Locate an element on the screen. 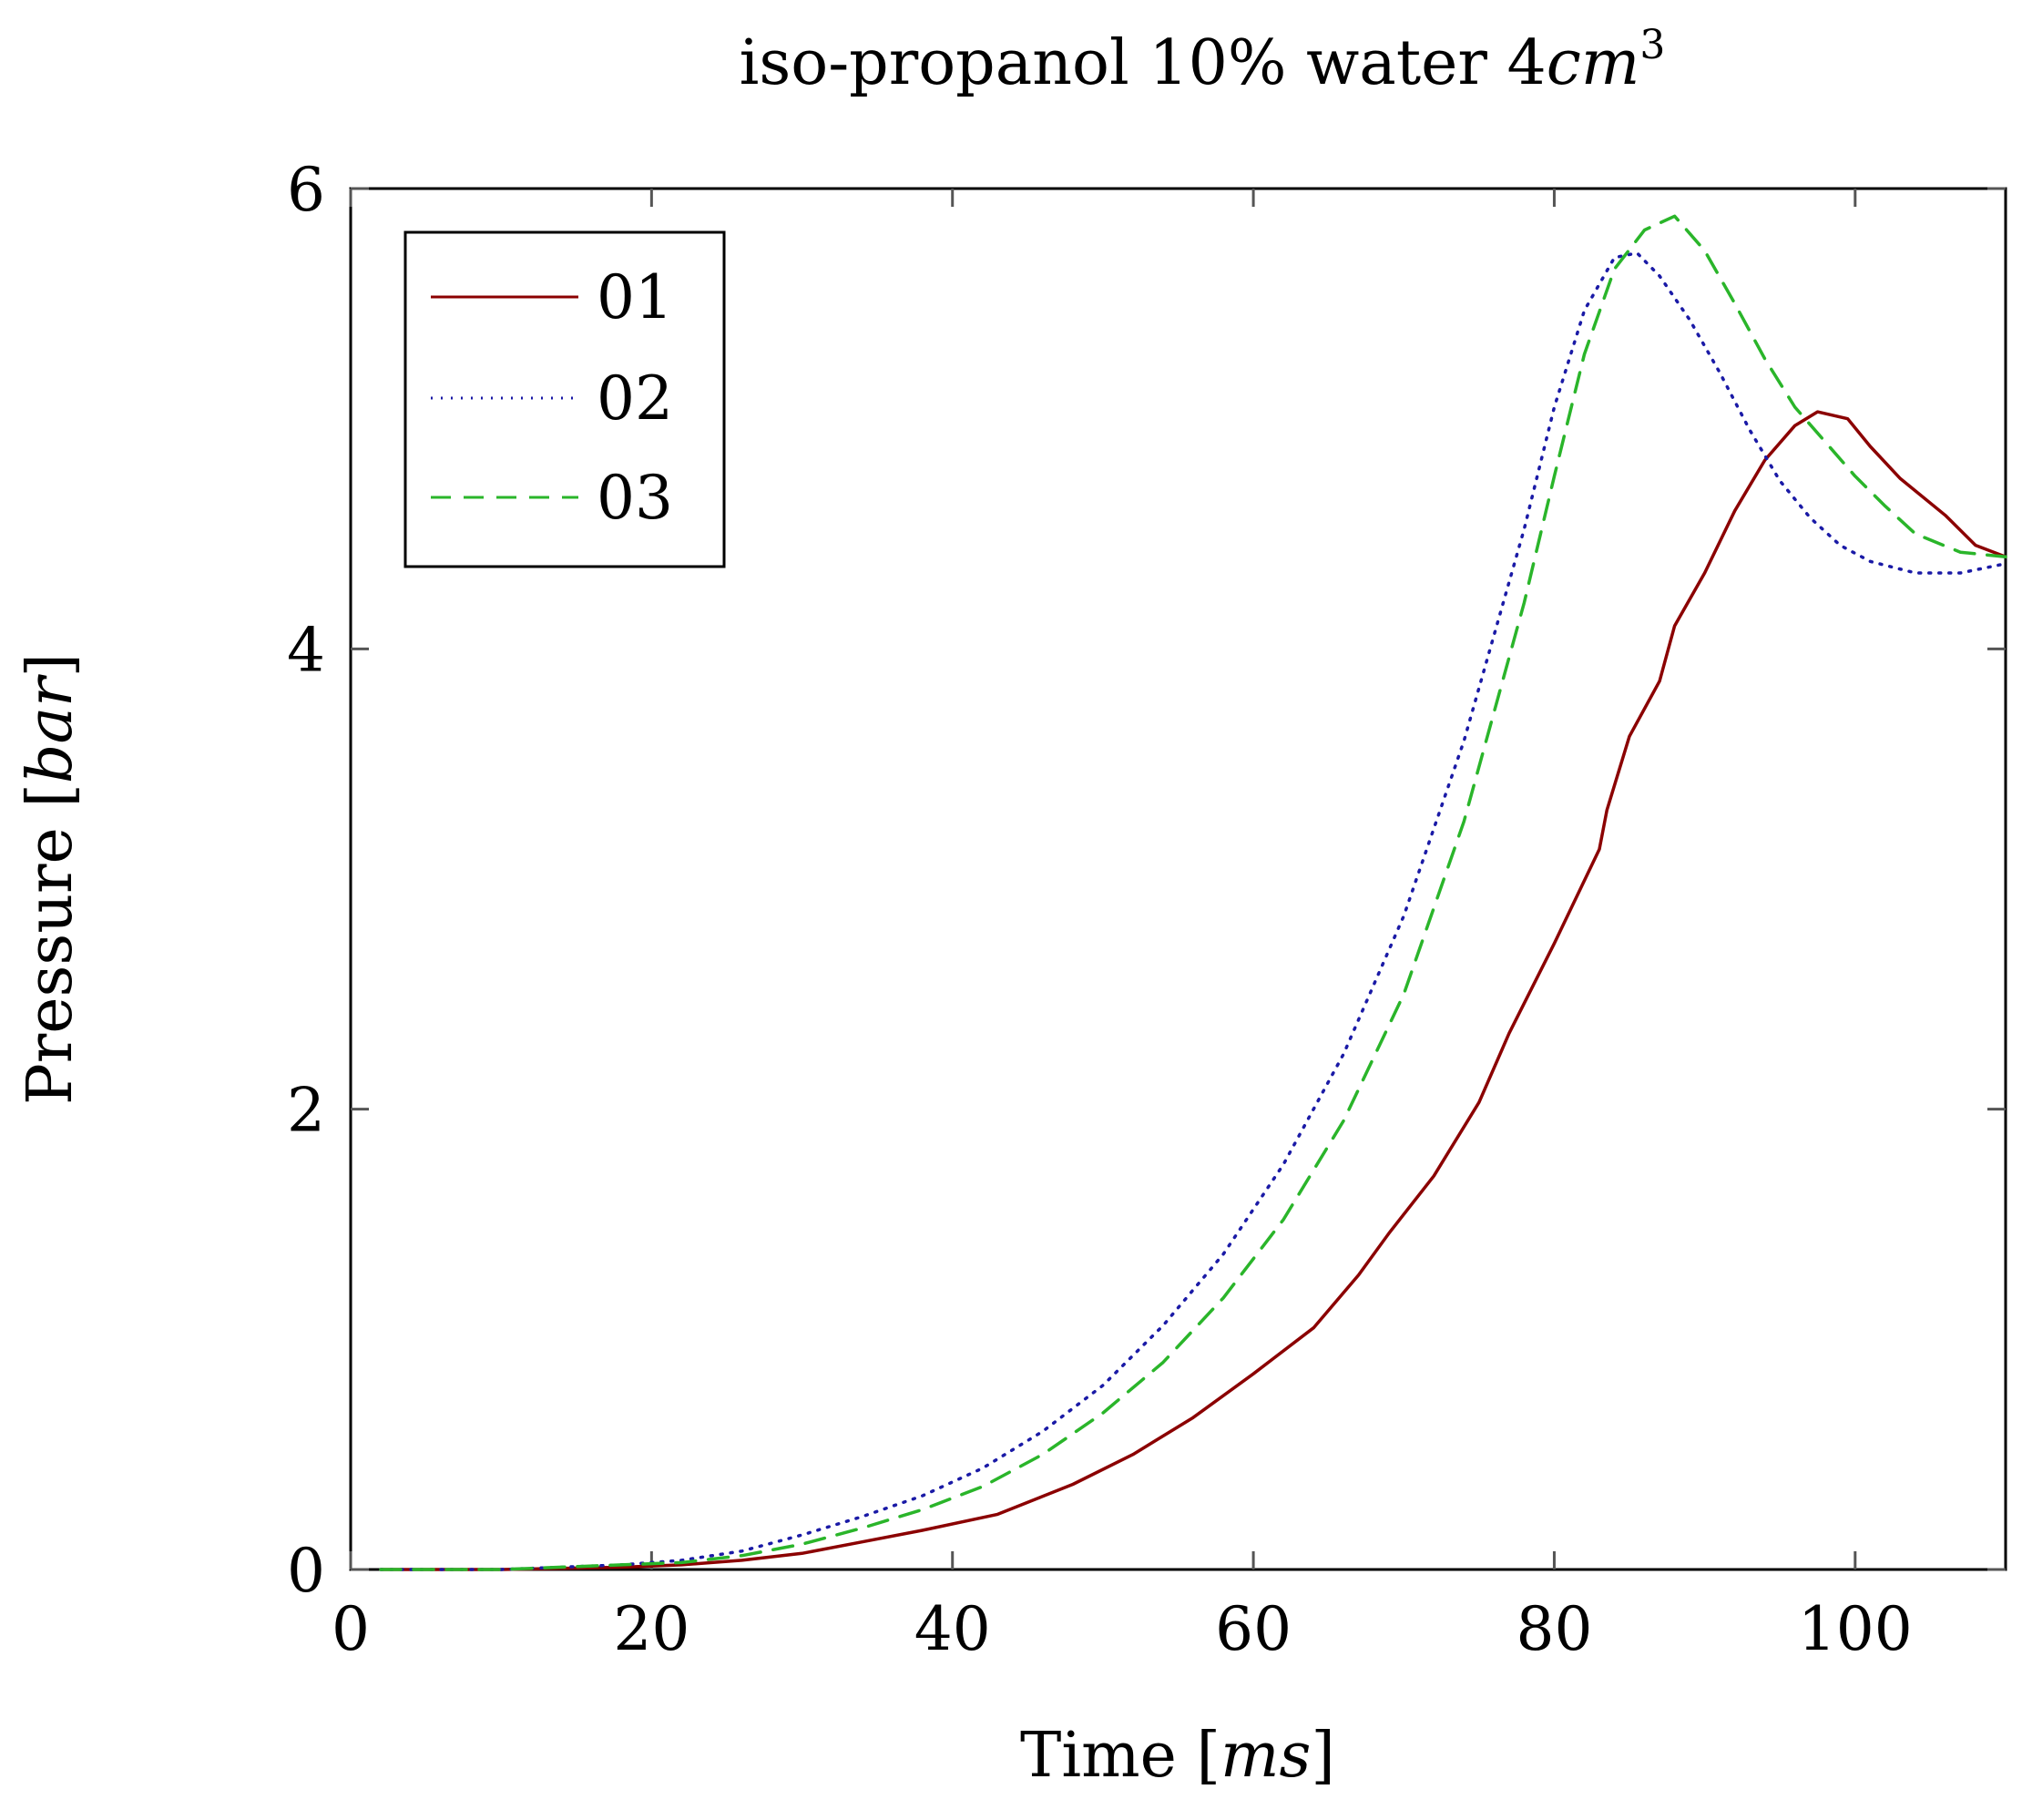 The height and width of the screenshot is (1820, 2022). x-axis-tick-labels: 0 20 40 60 80 100 is located at coordinates (1122, 1629).